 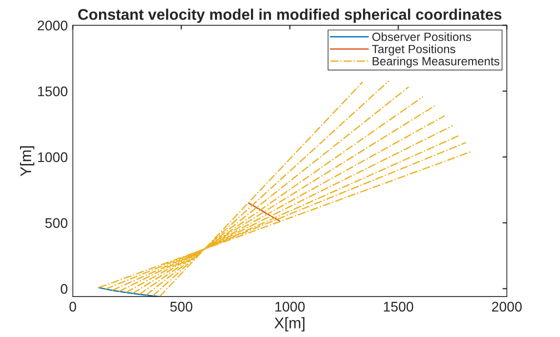 I want to click on x-tick-label: 1500, so click(x=399, y=307).